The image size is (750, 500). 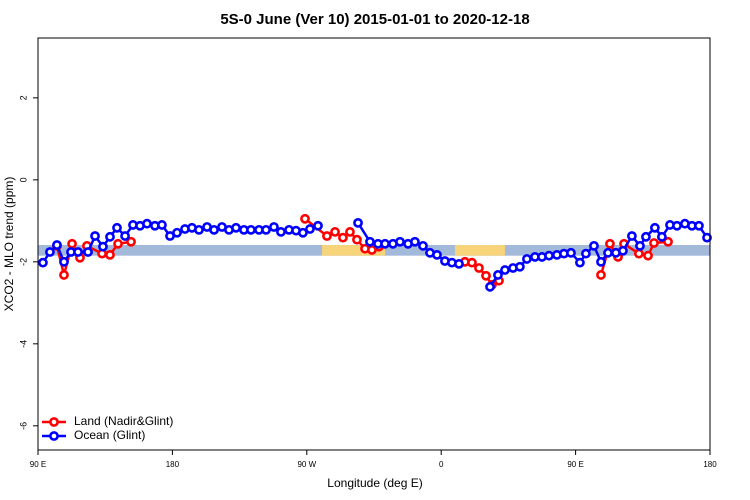 I want to click on legend-label: Ocean (Glint), so click(x=109, y=435).